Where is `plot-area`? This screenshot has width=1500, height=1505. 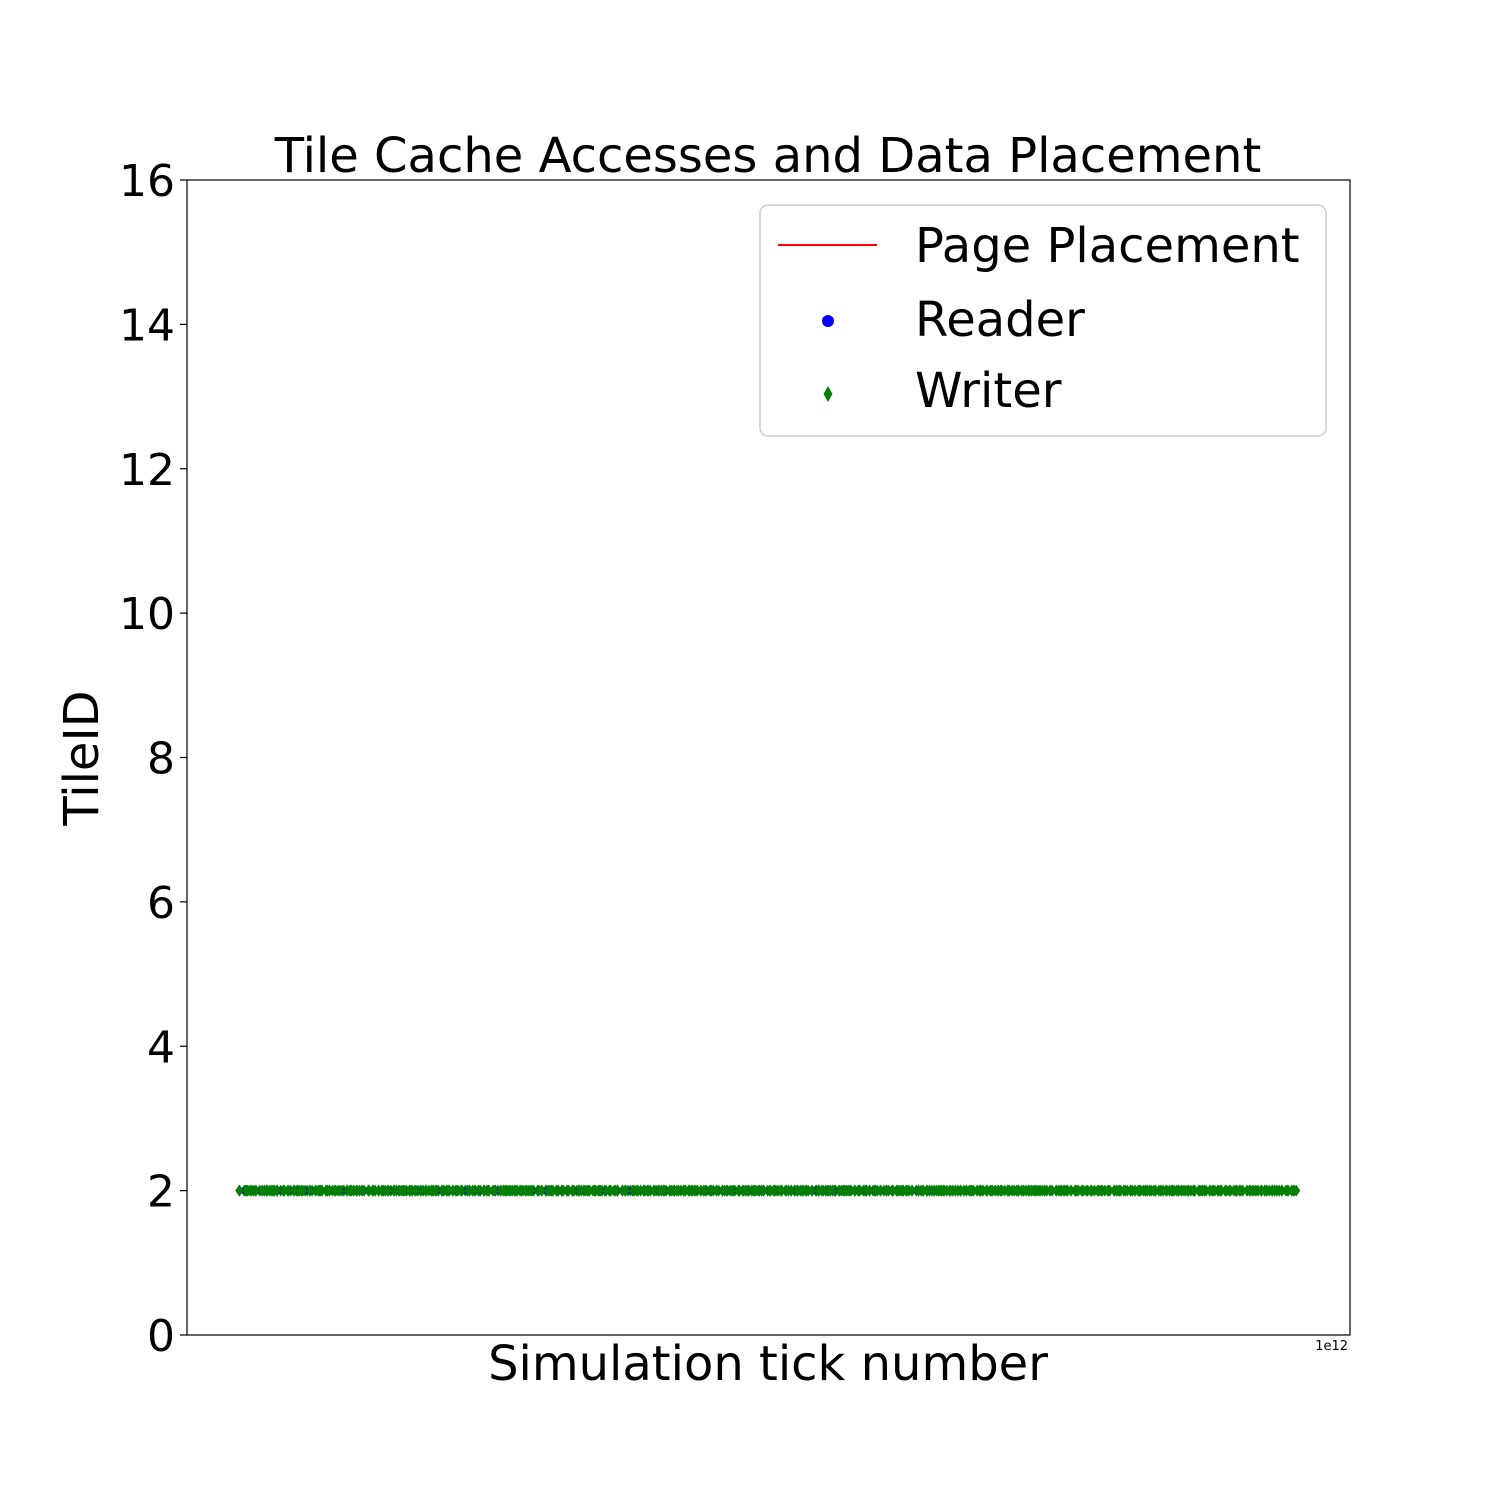 plot-area is located at coordinates (768, 1190).